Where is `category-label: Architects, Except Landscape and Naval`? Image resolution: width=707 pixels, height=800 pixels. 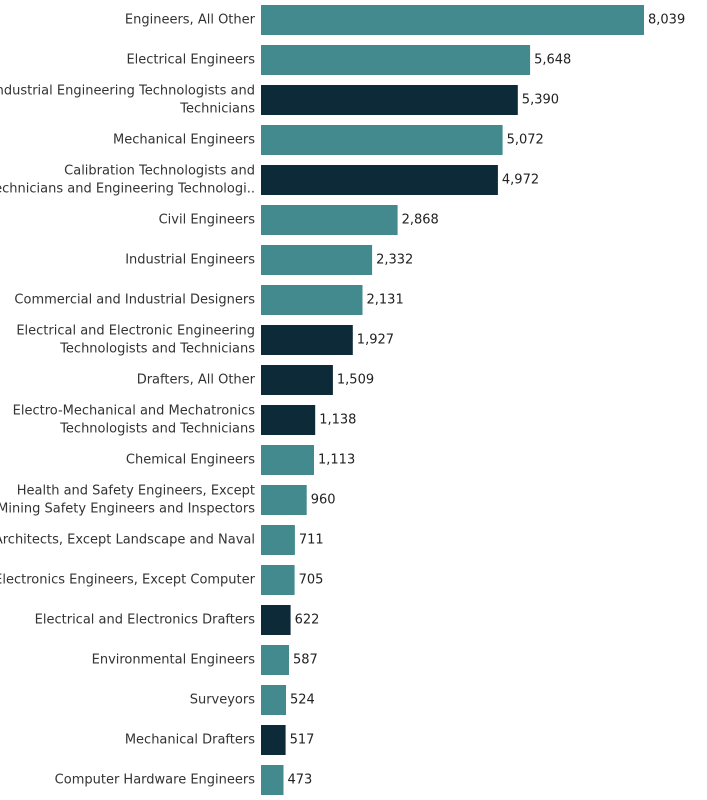
category-label: Architects, Except Landscape and Naval is located at coordinates (127, 540).